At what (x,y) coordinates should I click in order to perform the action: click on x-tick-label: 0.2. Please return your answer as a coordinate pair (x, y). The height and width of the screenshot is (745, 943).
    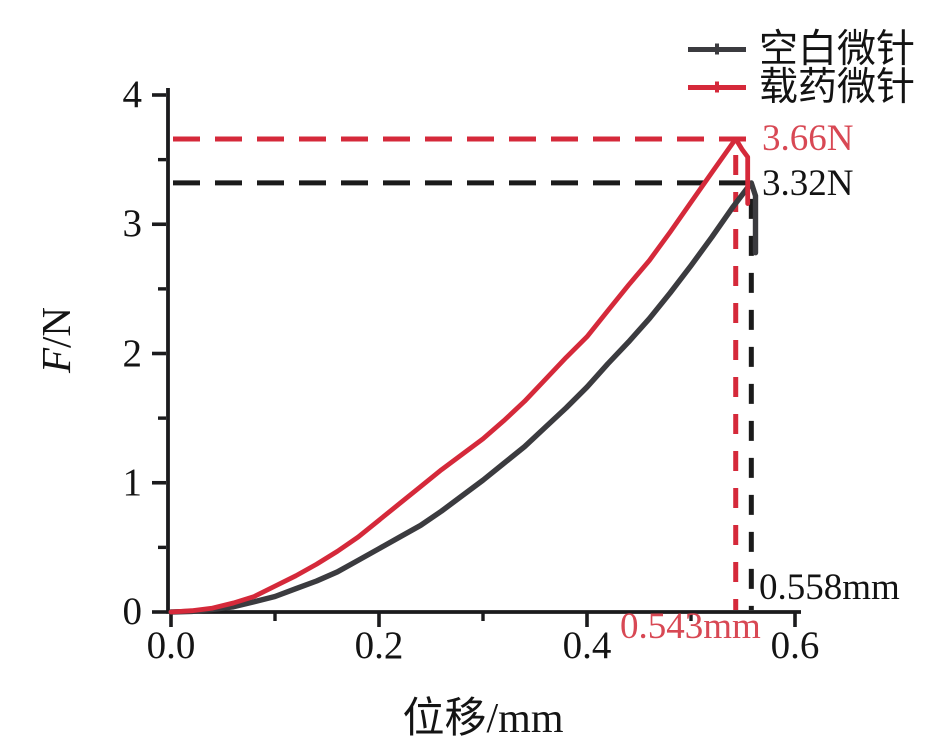
    Looking at the image, I should click on (379, 645).